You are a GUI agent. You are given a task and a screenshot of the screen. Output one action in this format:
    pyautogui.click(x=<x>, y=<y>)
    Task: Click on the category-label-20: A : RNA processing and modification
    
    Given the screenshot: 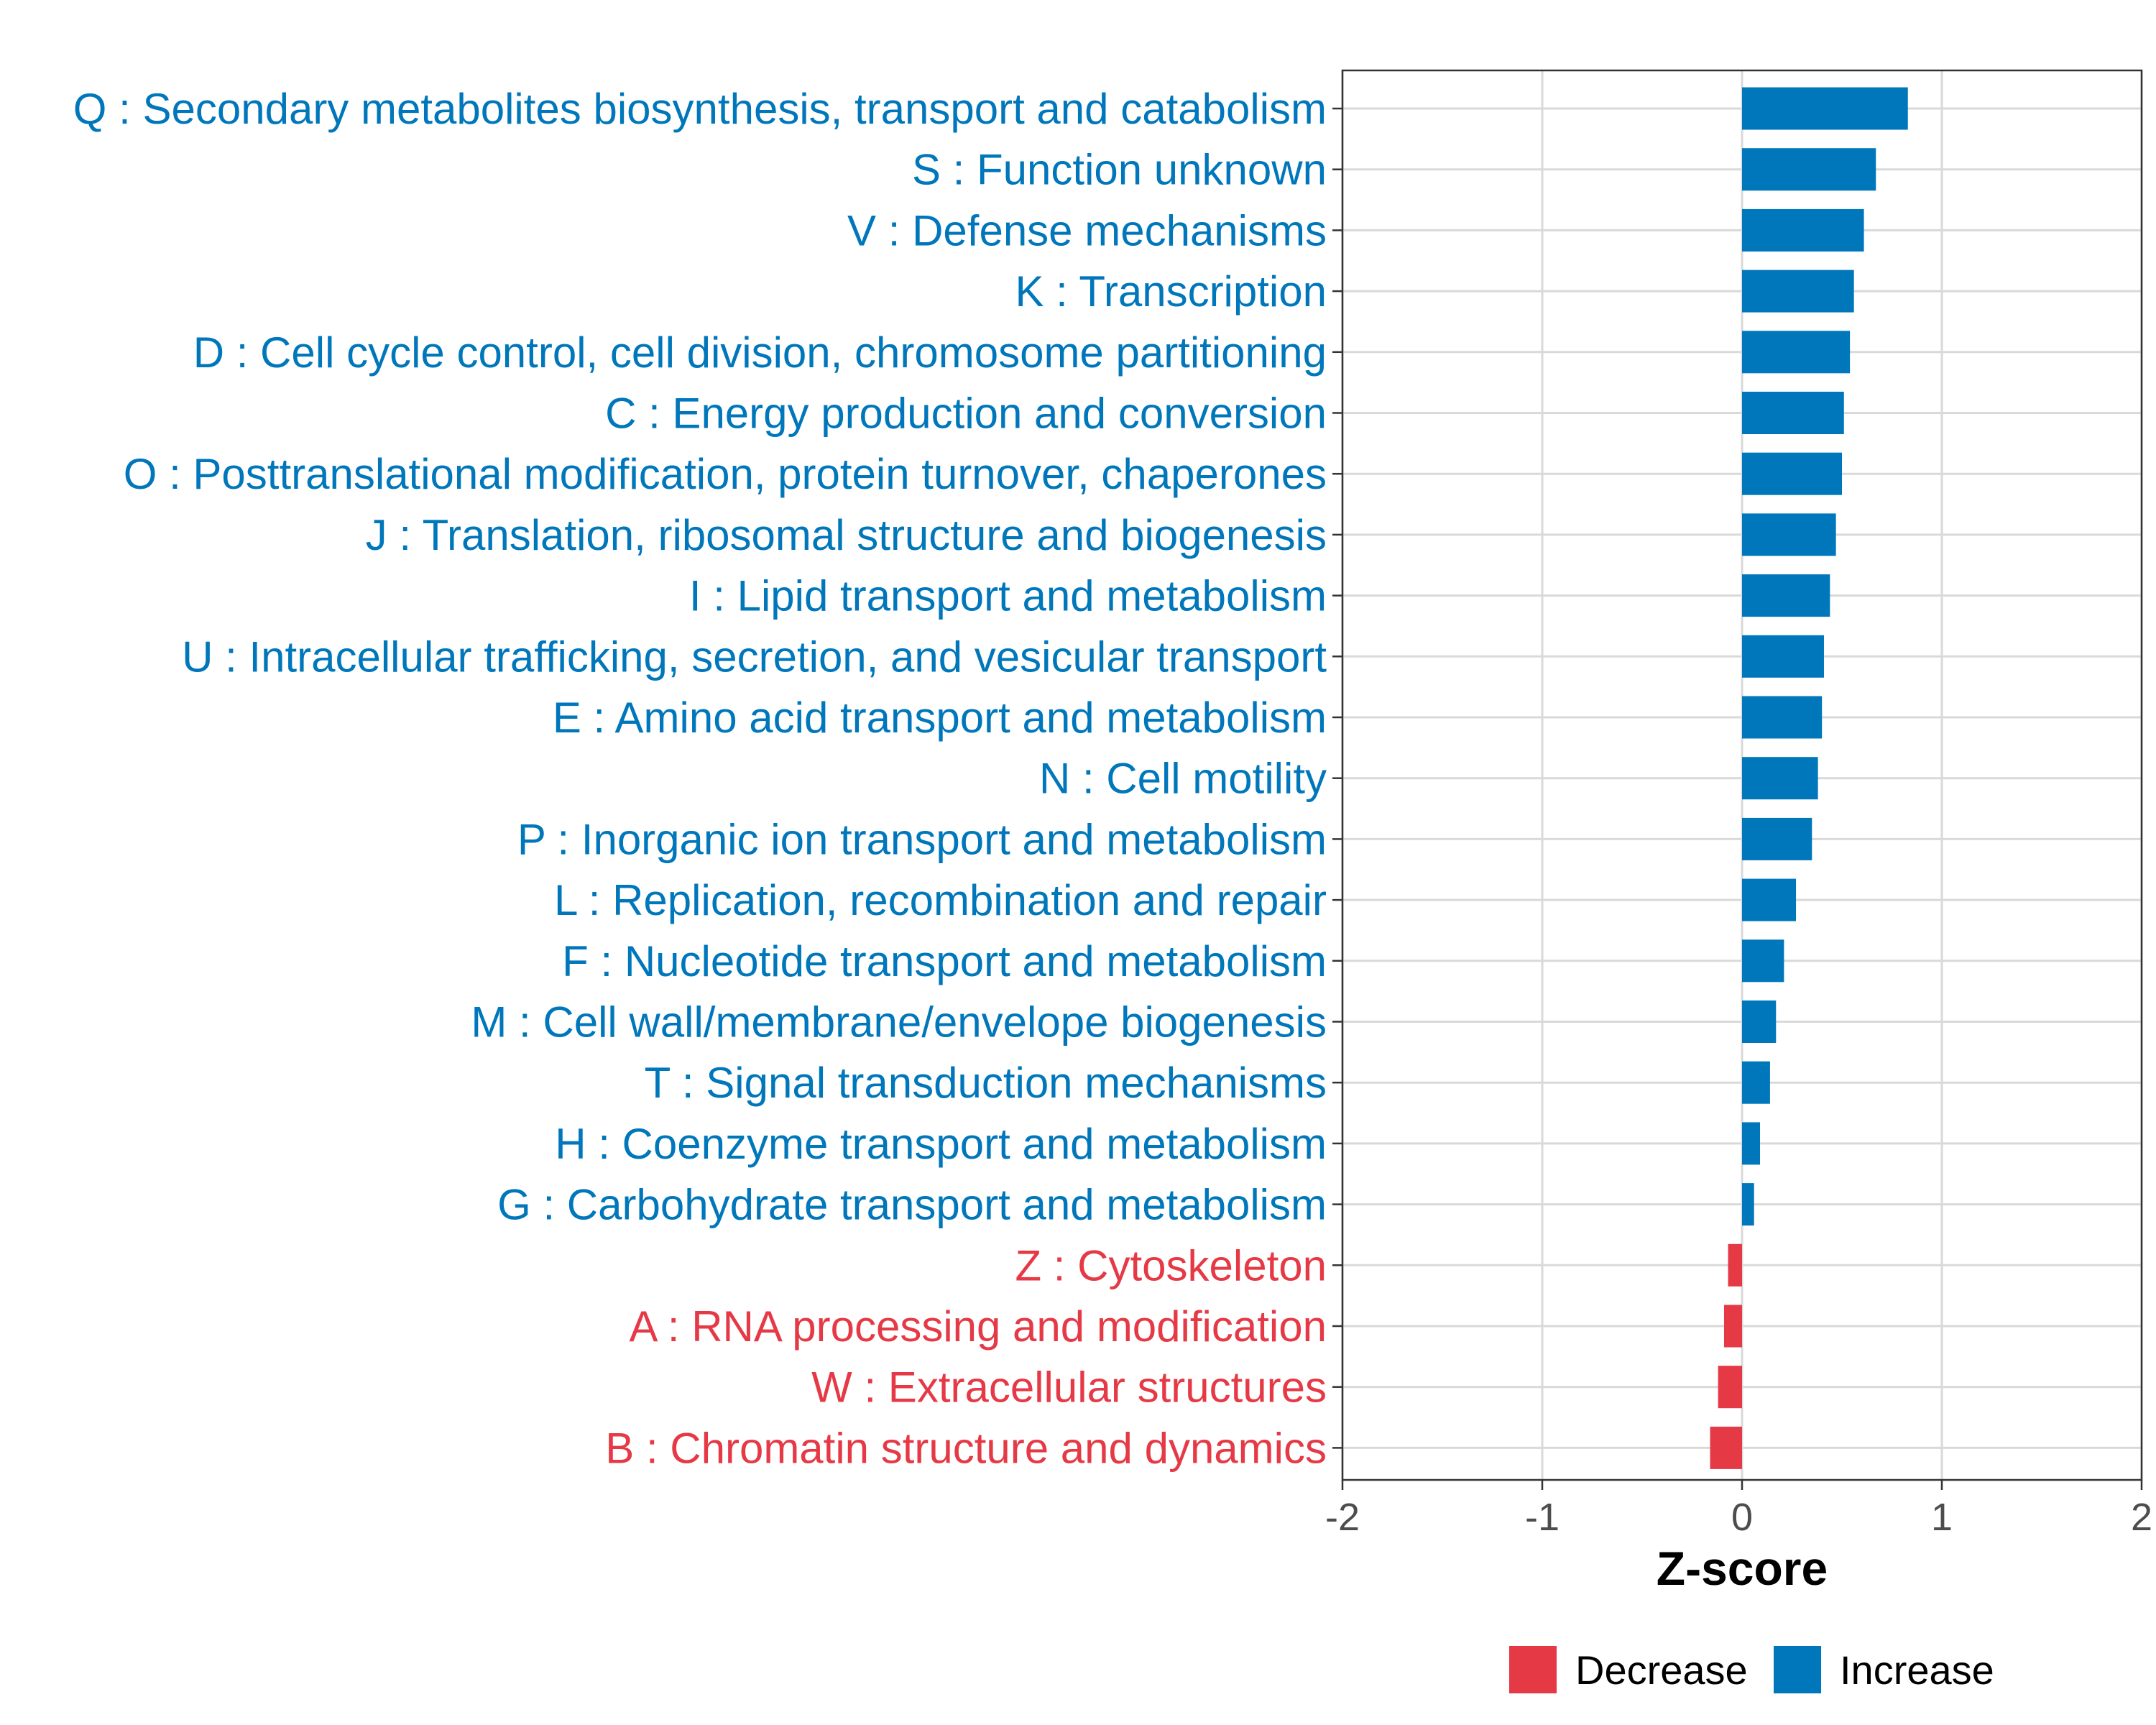 What is the action you would take?
    pyautogui.click(x=978, y=1326)
    